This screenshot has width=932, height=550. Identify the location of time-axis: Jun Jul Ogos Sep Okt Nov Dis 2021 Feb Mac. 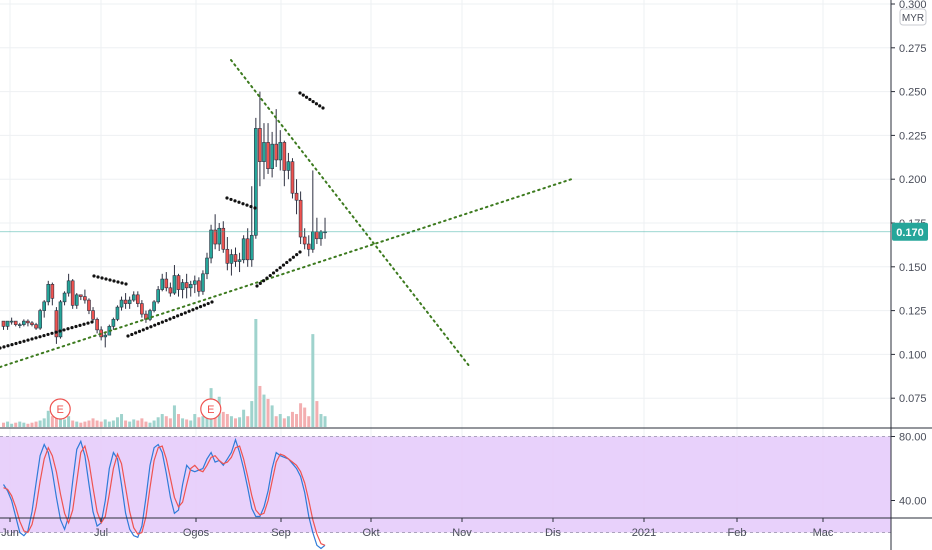
(417, 528).